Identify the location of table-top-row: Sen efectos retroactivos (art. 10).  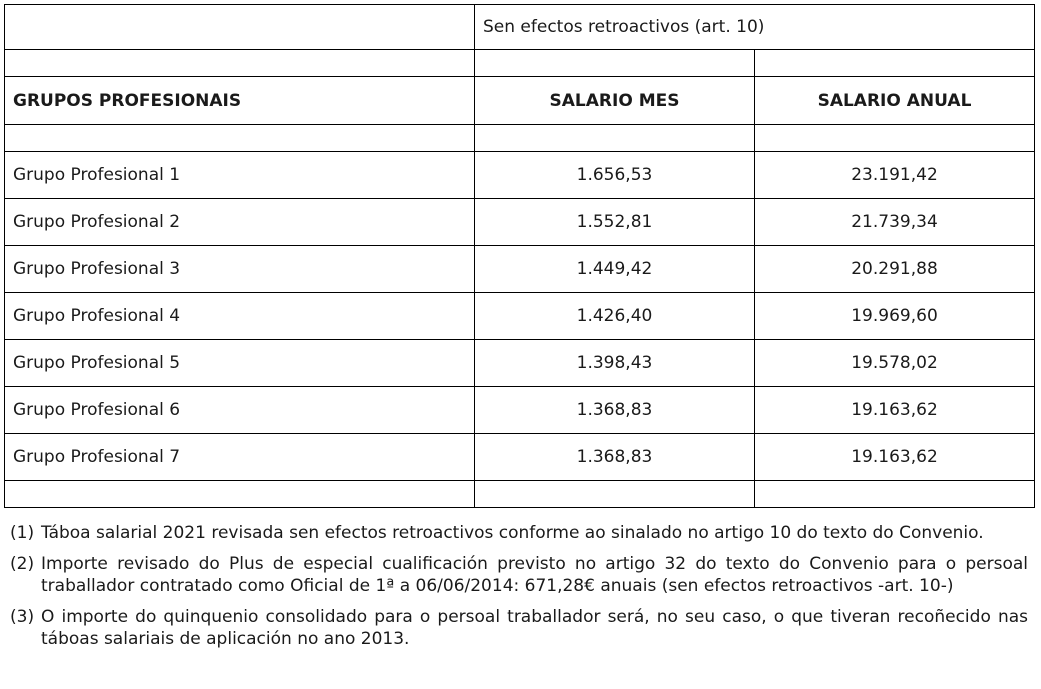
(519, 27).